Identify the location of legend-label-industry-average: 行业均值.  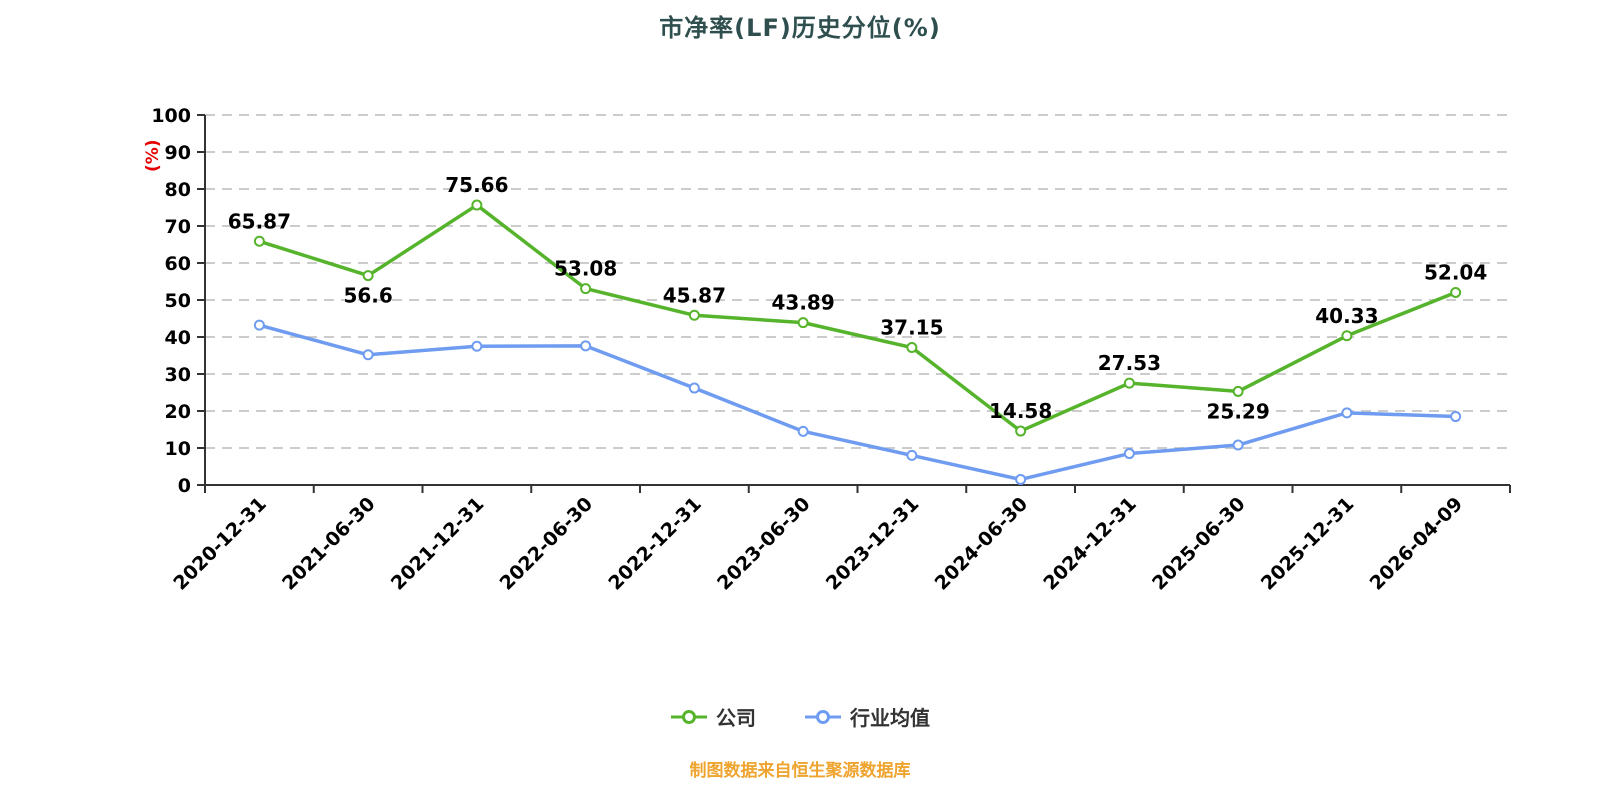
(890, 718).